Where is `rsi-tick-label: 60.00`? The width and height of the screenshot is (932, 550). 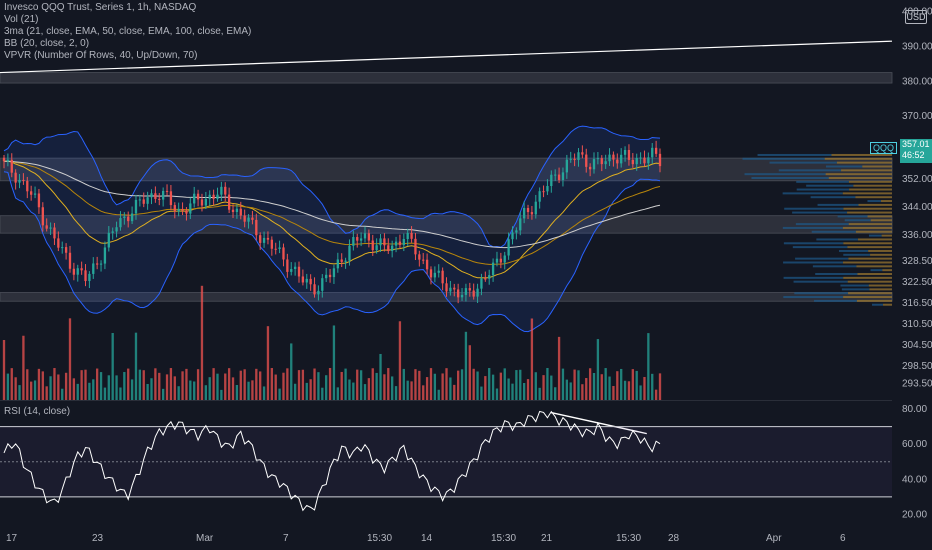 rsi-tick-label: 60.00 is located at coordinates (914, 444).